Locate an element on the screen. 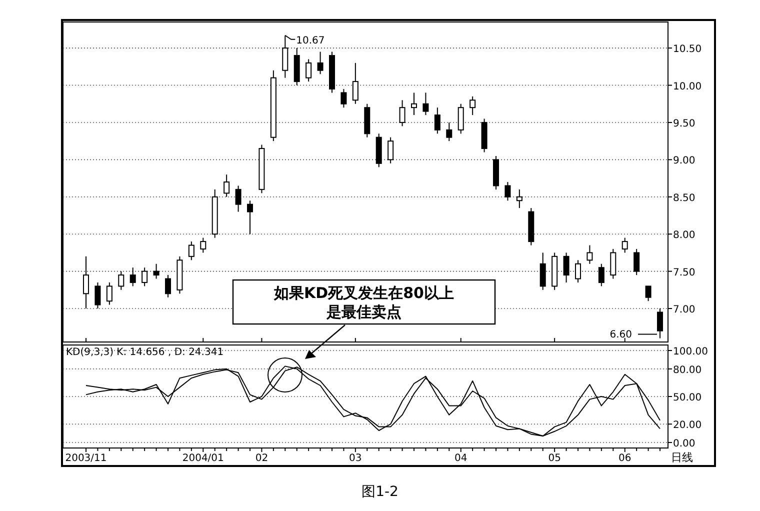 This screenshot has height=511, width=760. y-tick-label: 80.00 is located at coordinates (687, 370).